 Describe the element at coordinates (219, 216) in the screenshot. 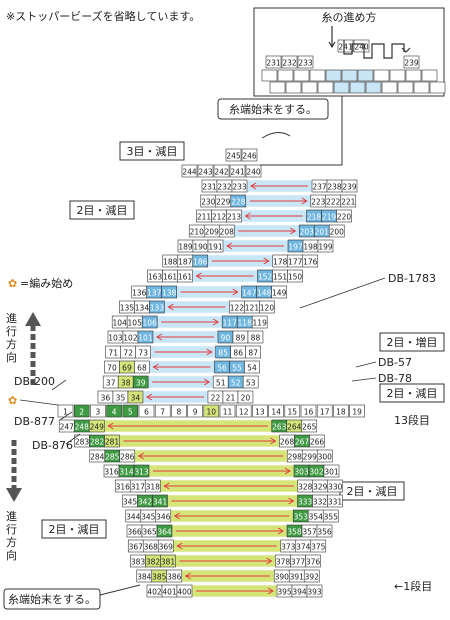

I see `bead-cell: 212` at that location.